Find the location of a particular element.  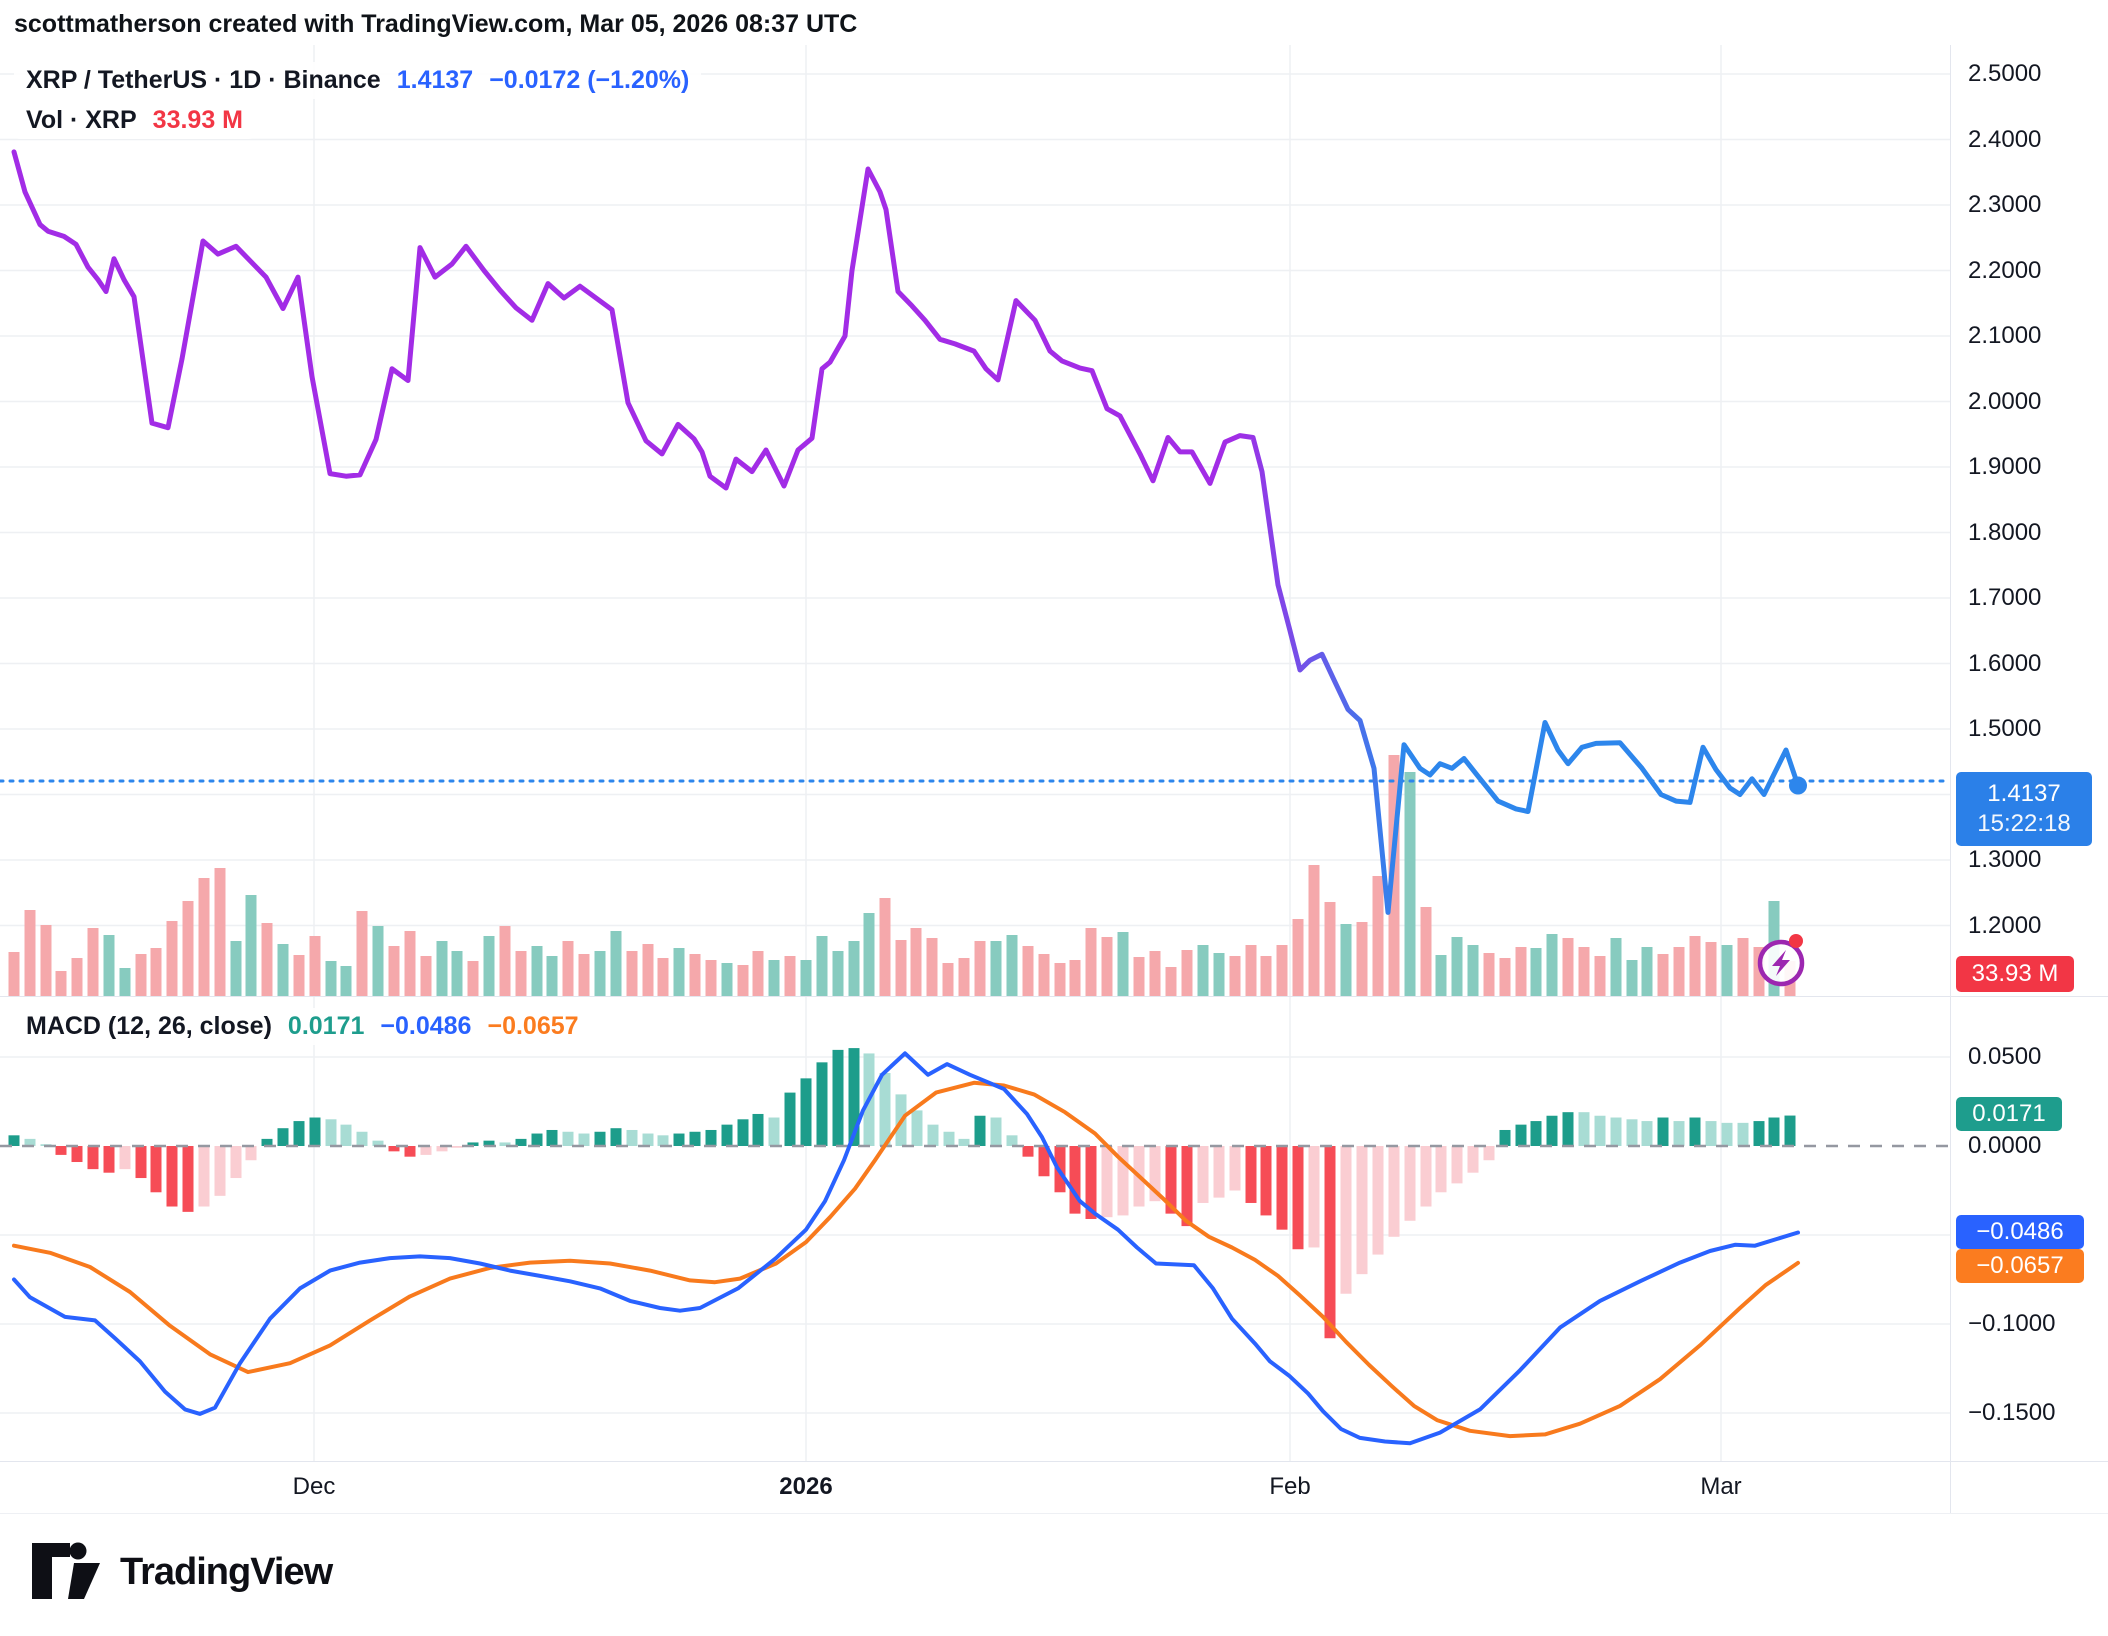

symbol-name: XRP / TetherUS · 1D · Binance is located at coordinates (203, 80).